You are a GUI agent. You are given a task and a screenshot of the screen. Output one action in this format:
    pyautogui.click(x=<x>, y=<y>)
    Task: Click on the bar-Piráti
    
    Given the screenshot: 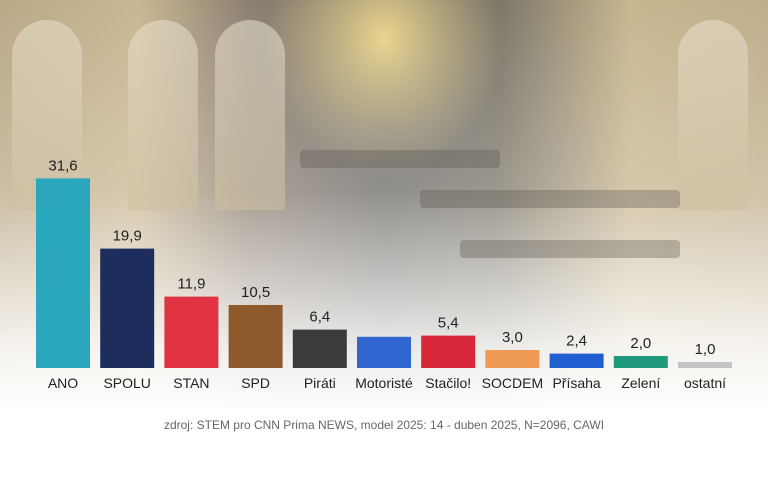 What is the action you would take?
    pyautogui.click(x=319, y=348)
    